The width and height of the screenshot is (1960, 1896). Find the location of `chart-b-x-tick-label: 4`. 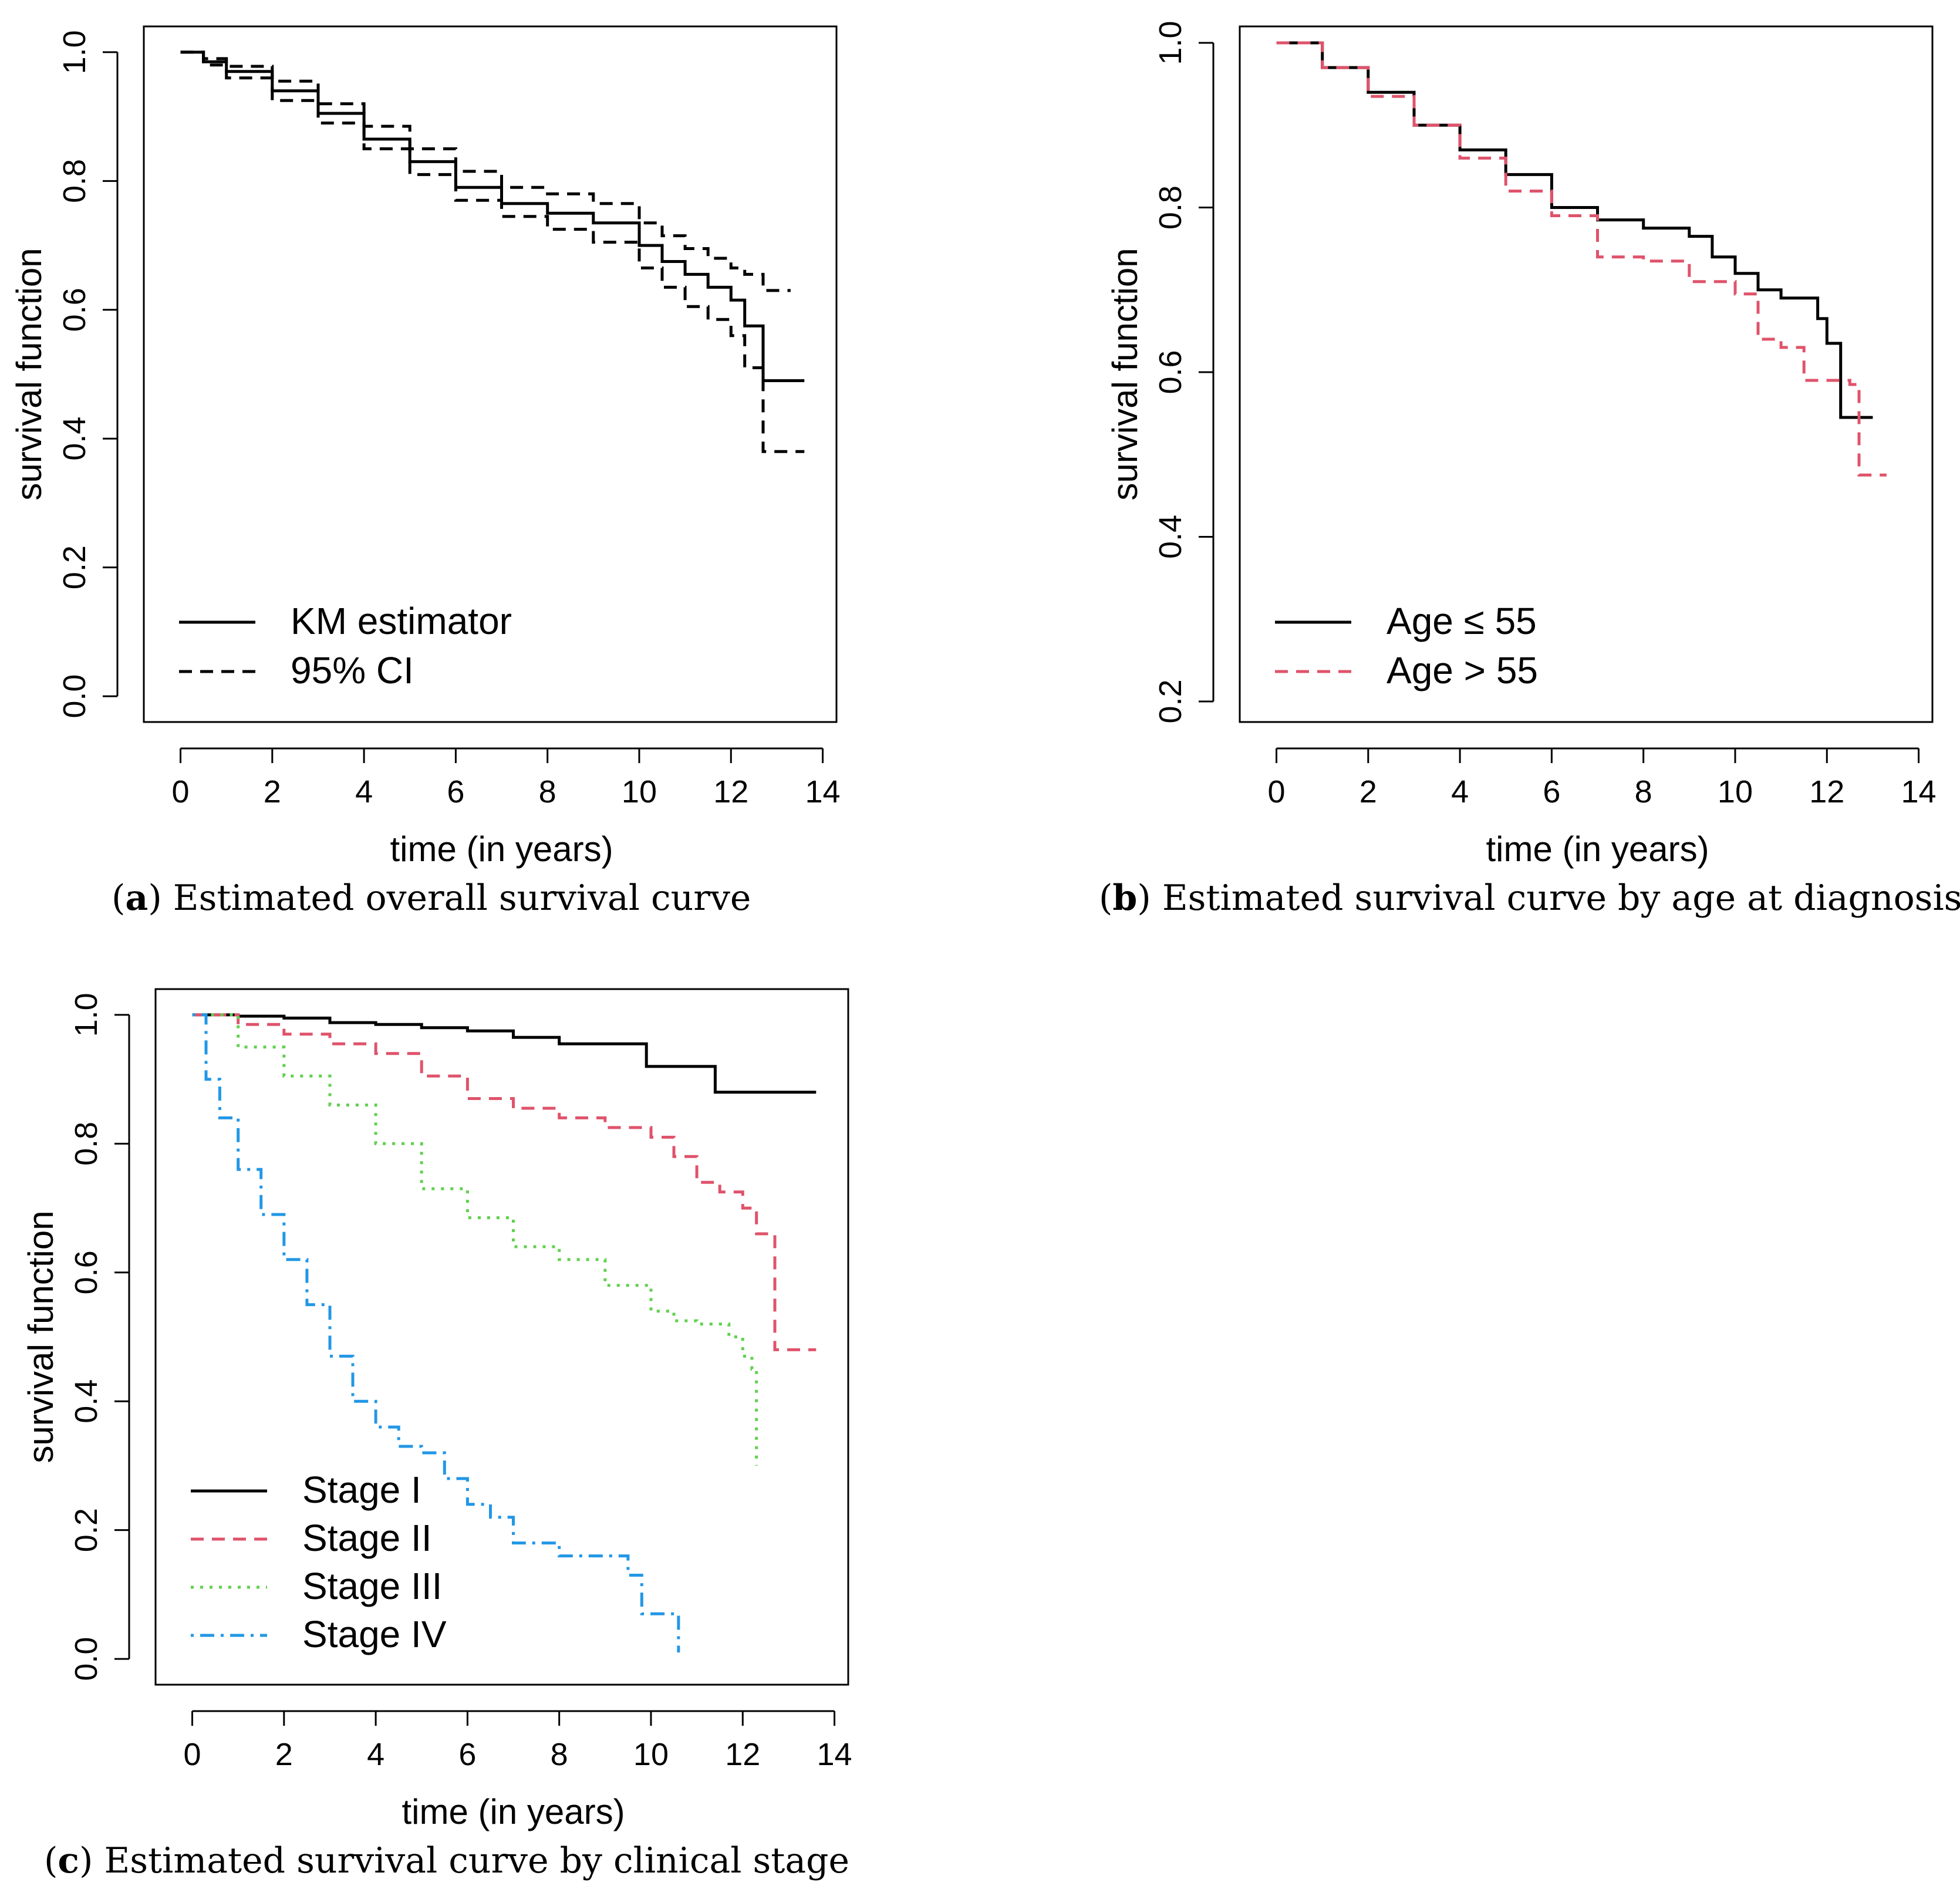

chart-b-x-tick-label: 4 is located at coordinates (1460, 791).